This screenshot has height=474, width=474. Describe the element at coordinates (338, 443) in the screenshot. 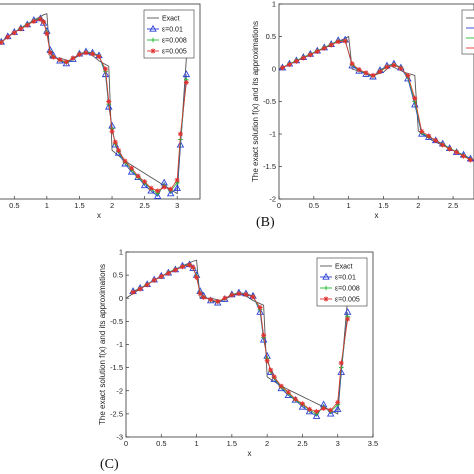

I see `x-tick-label: 3` at that location.